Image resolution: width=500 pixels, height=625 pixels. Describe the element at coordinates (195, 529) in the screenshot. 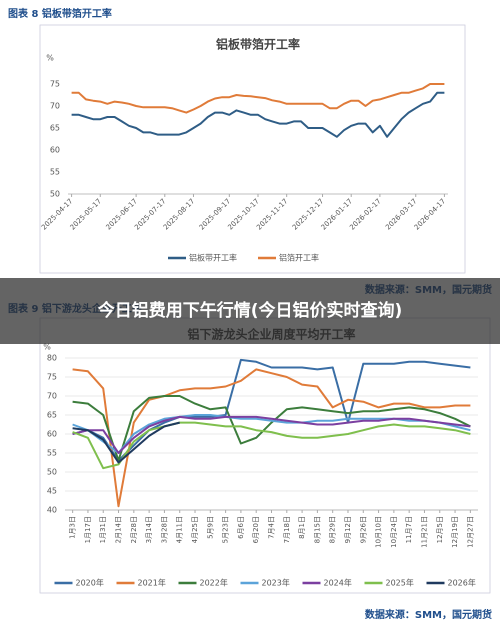

I see `x-tick-label: 4月25日` at that location.